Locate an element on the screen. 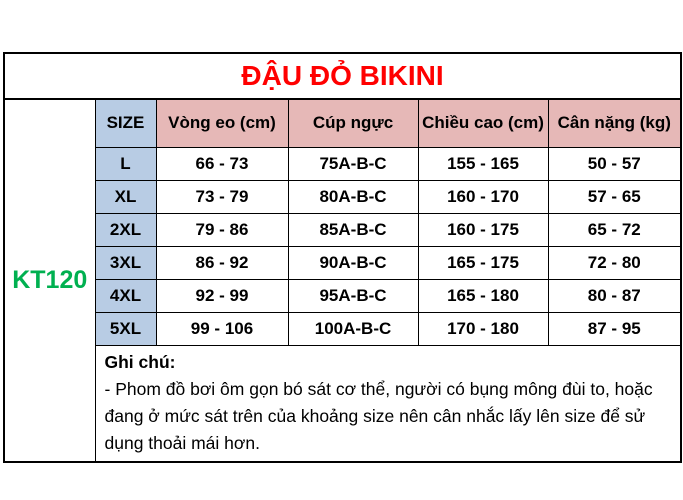  table-row: XL 73 - 79 80A-B-C 160 - 170 57 - 65 is located at coordinates (343, 196).